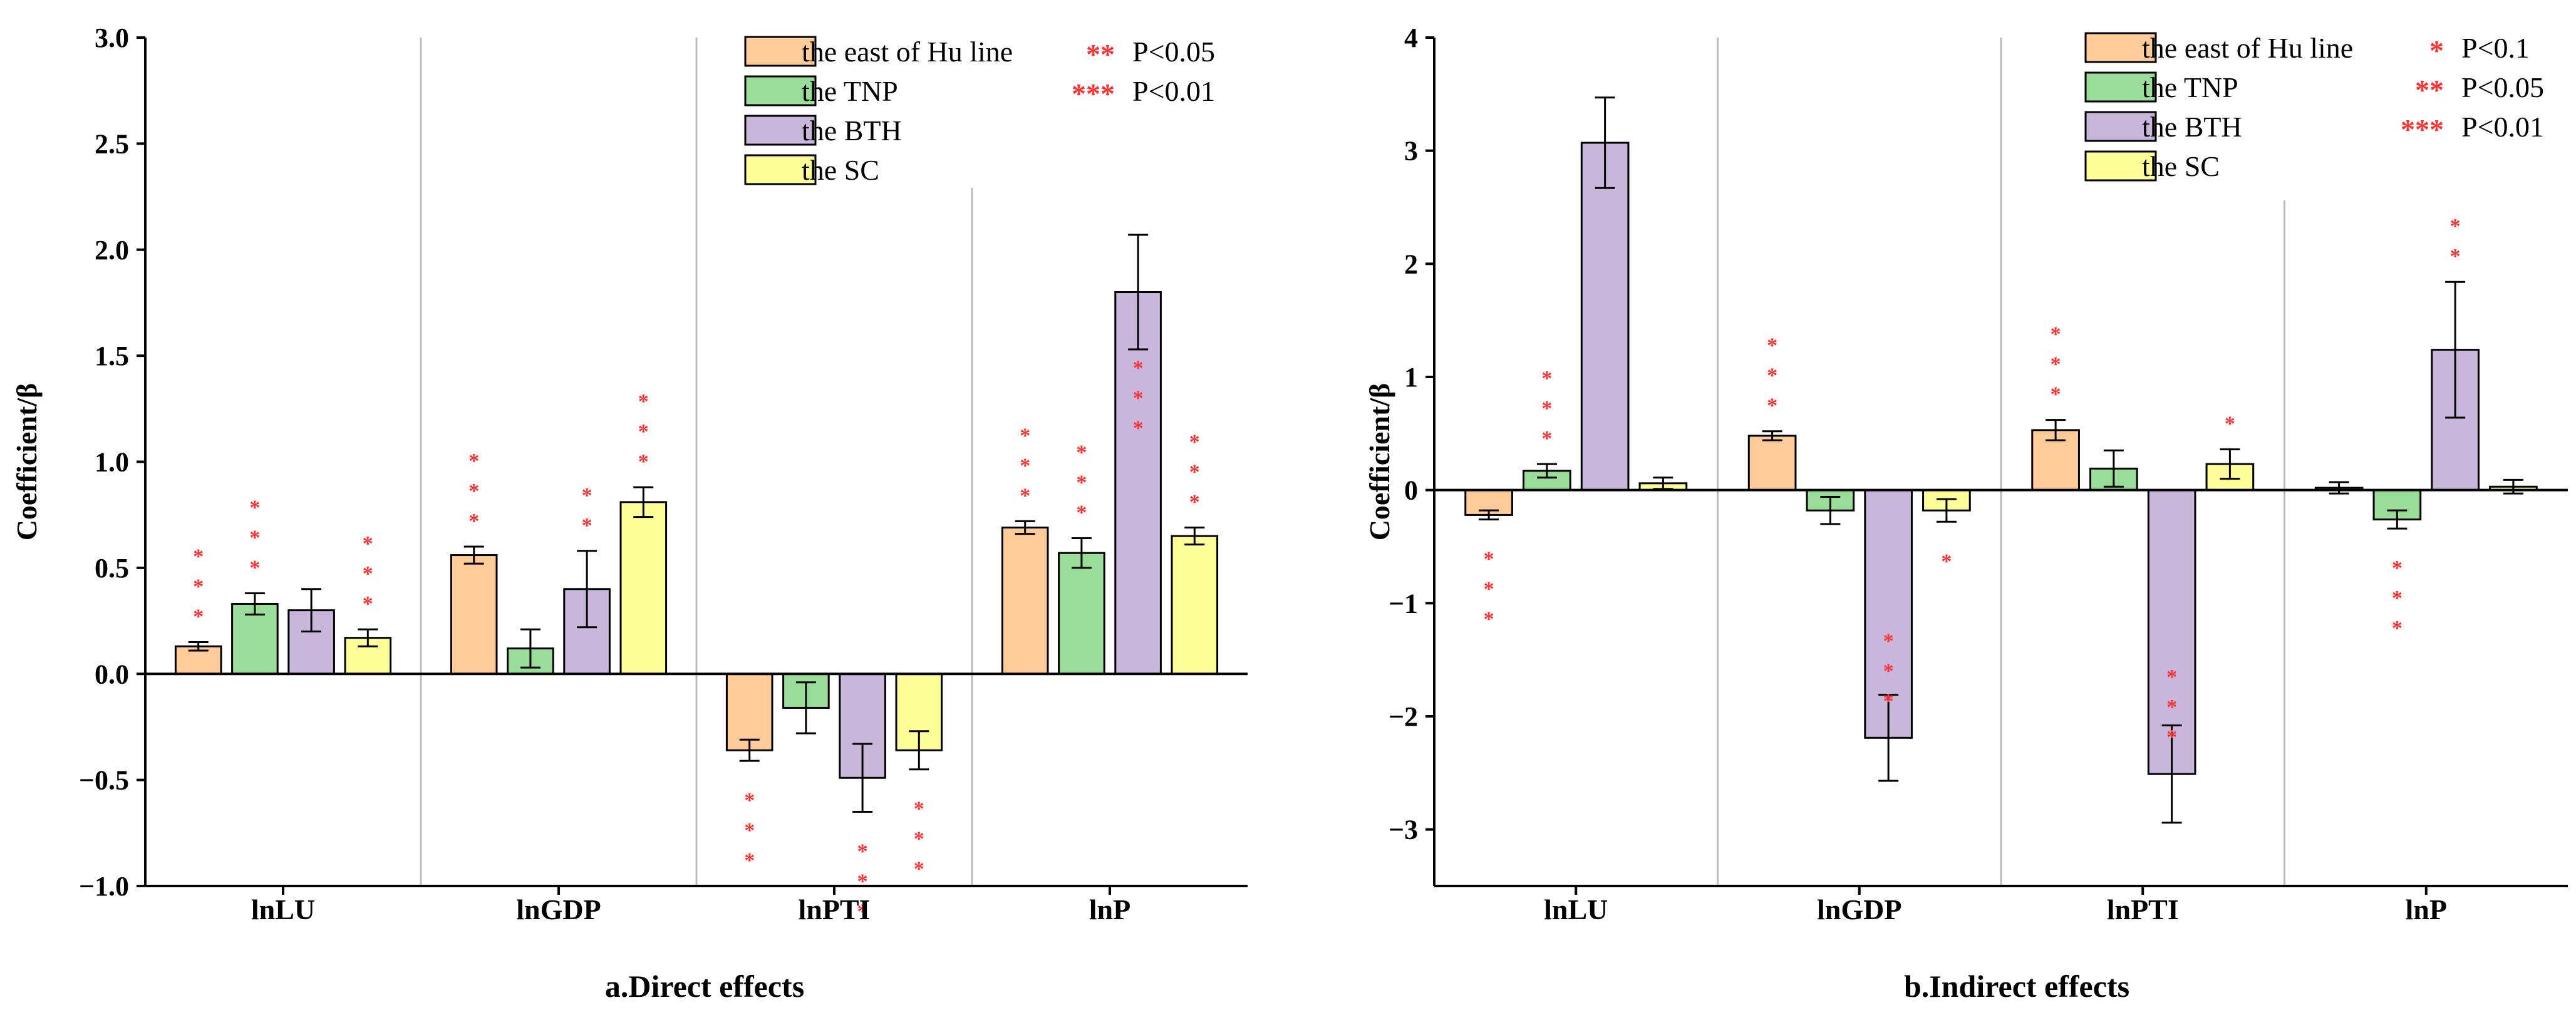 The width and height of the screenshot is (2576, 1015). I want to click on legend-significance-label: P<0.05, so click(1173, 52).